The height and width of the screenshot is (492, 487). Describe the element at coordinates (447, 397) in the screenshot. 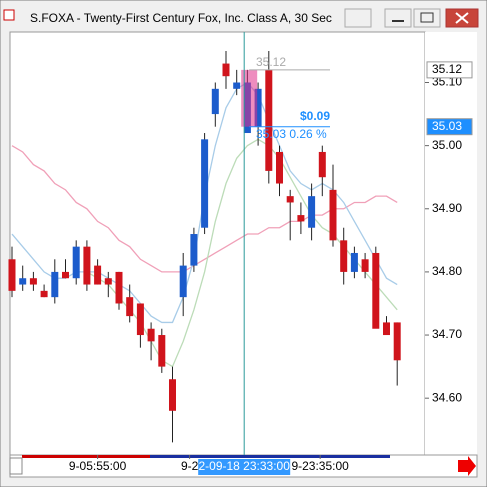

I see `y-tick-label: 34.60` at that location.